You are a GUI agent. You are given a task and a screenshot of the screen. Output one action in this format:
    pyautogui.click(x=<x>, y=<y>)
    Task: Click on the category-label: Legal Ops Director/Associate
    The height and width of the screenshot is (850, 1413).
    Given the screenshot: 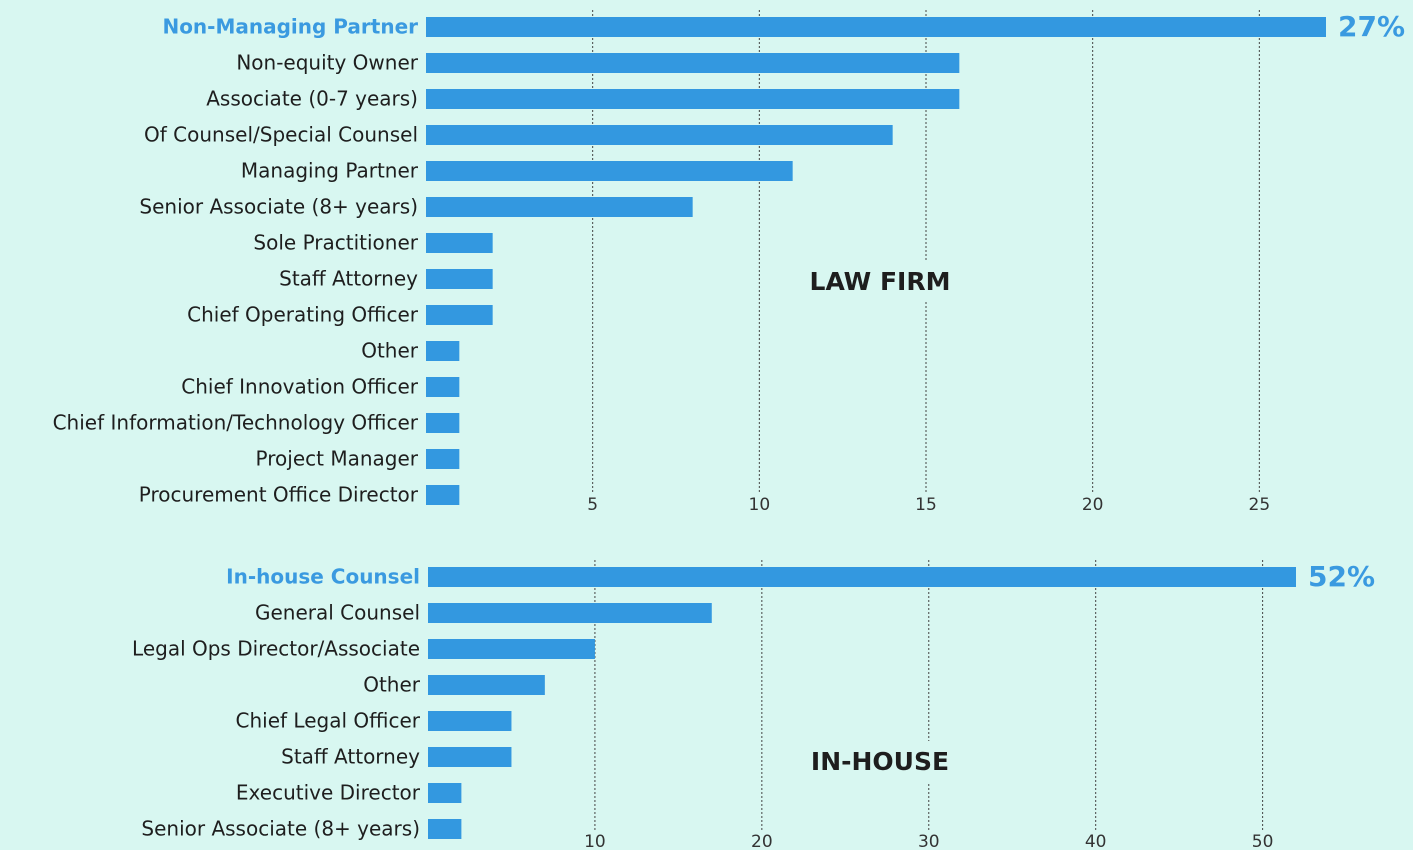 What is the action you would take?
    pyautogui.click(x=276, y=649)
    